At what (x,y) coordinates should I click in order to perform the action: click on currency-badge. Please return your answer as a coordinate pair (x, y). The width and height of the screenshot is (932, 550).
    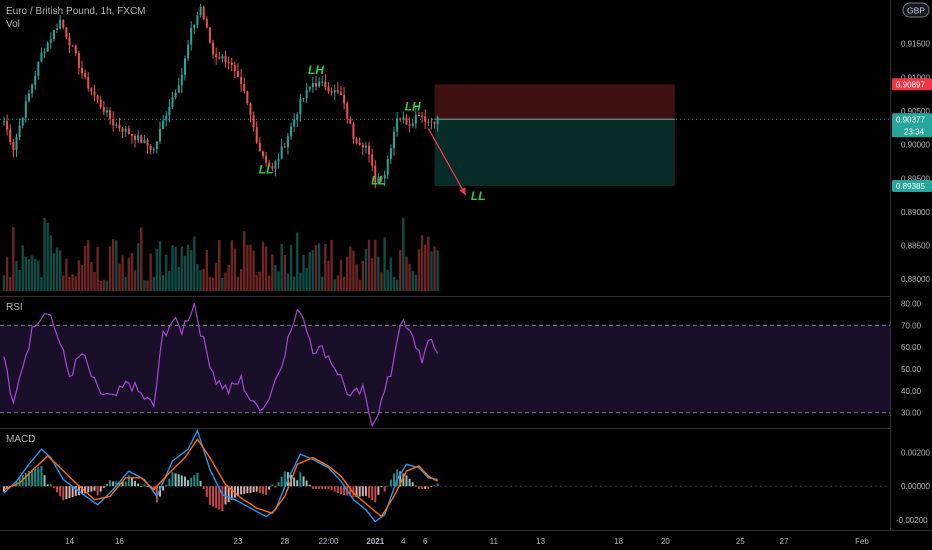
    Looking at the image, I should click on (916, 10).